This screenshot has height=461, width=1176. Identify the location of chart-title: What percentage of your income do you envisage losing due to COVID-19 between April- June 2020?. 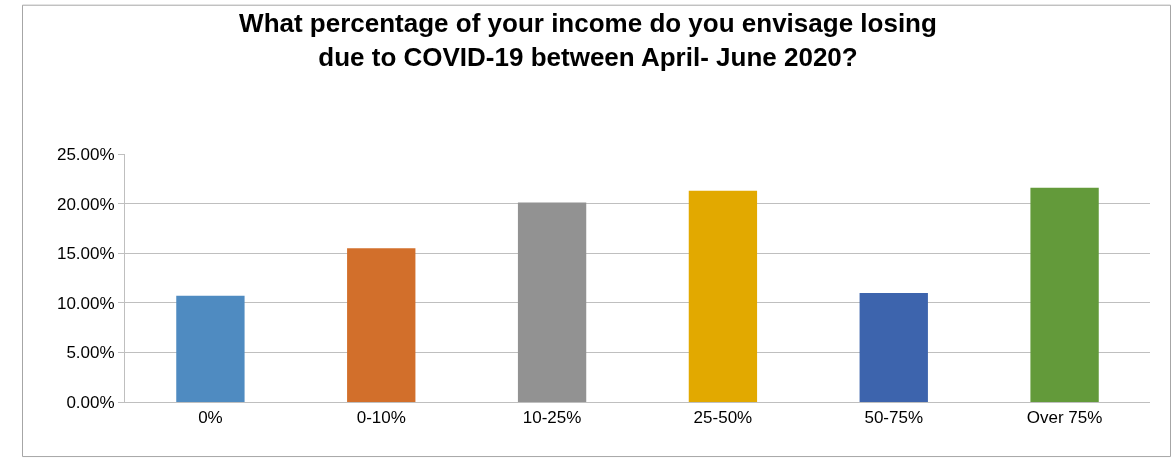
(588, 40).